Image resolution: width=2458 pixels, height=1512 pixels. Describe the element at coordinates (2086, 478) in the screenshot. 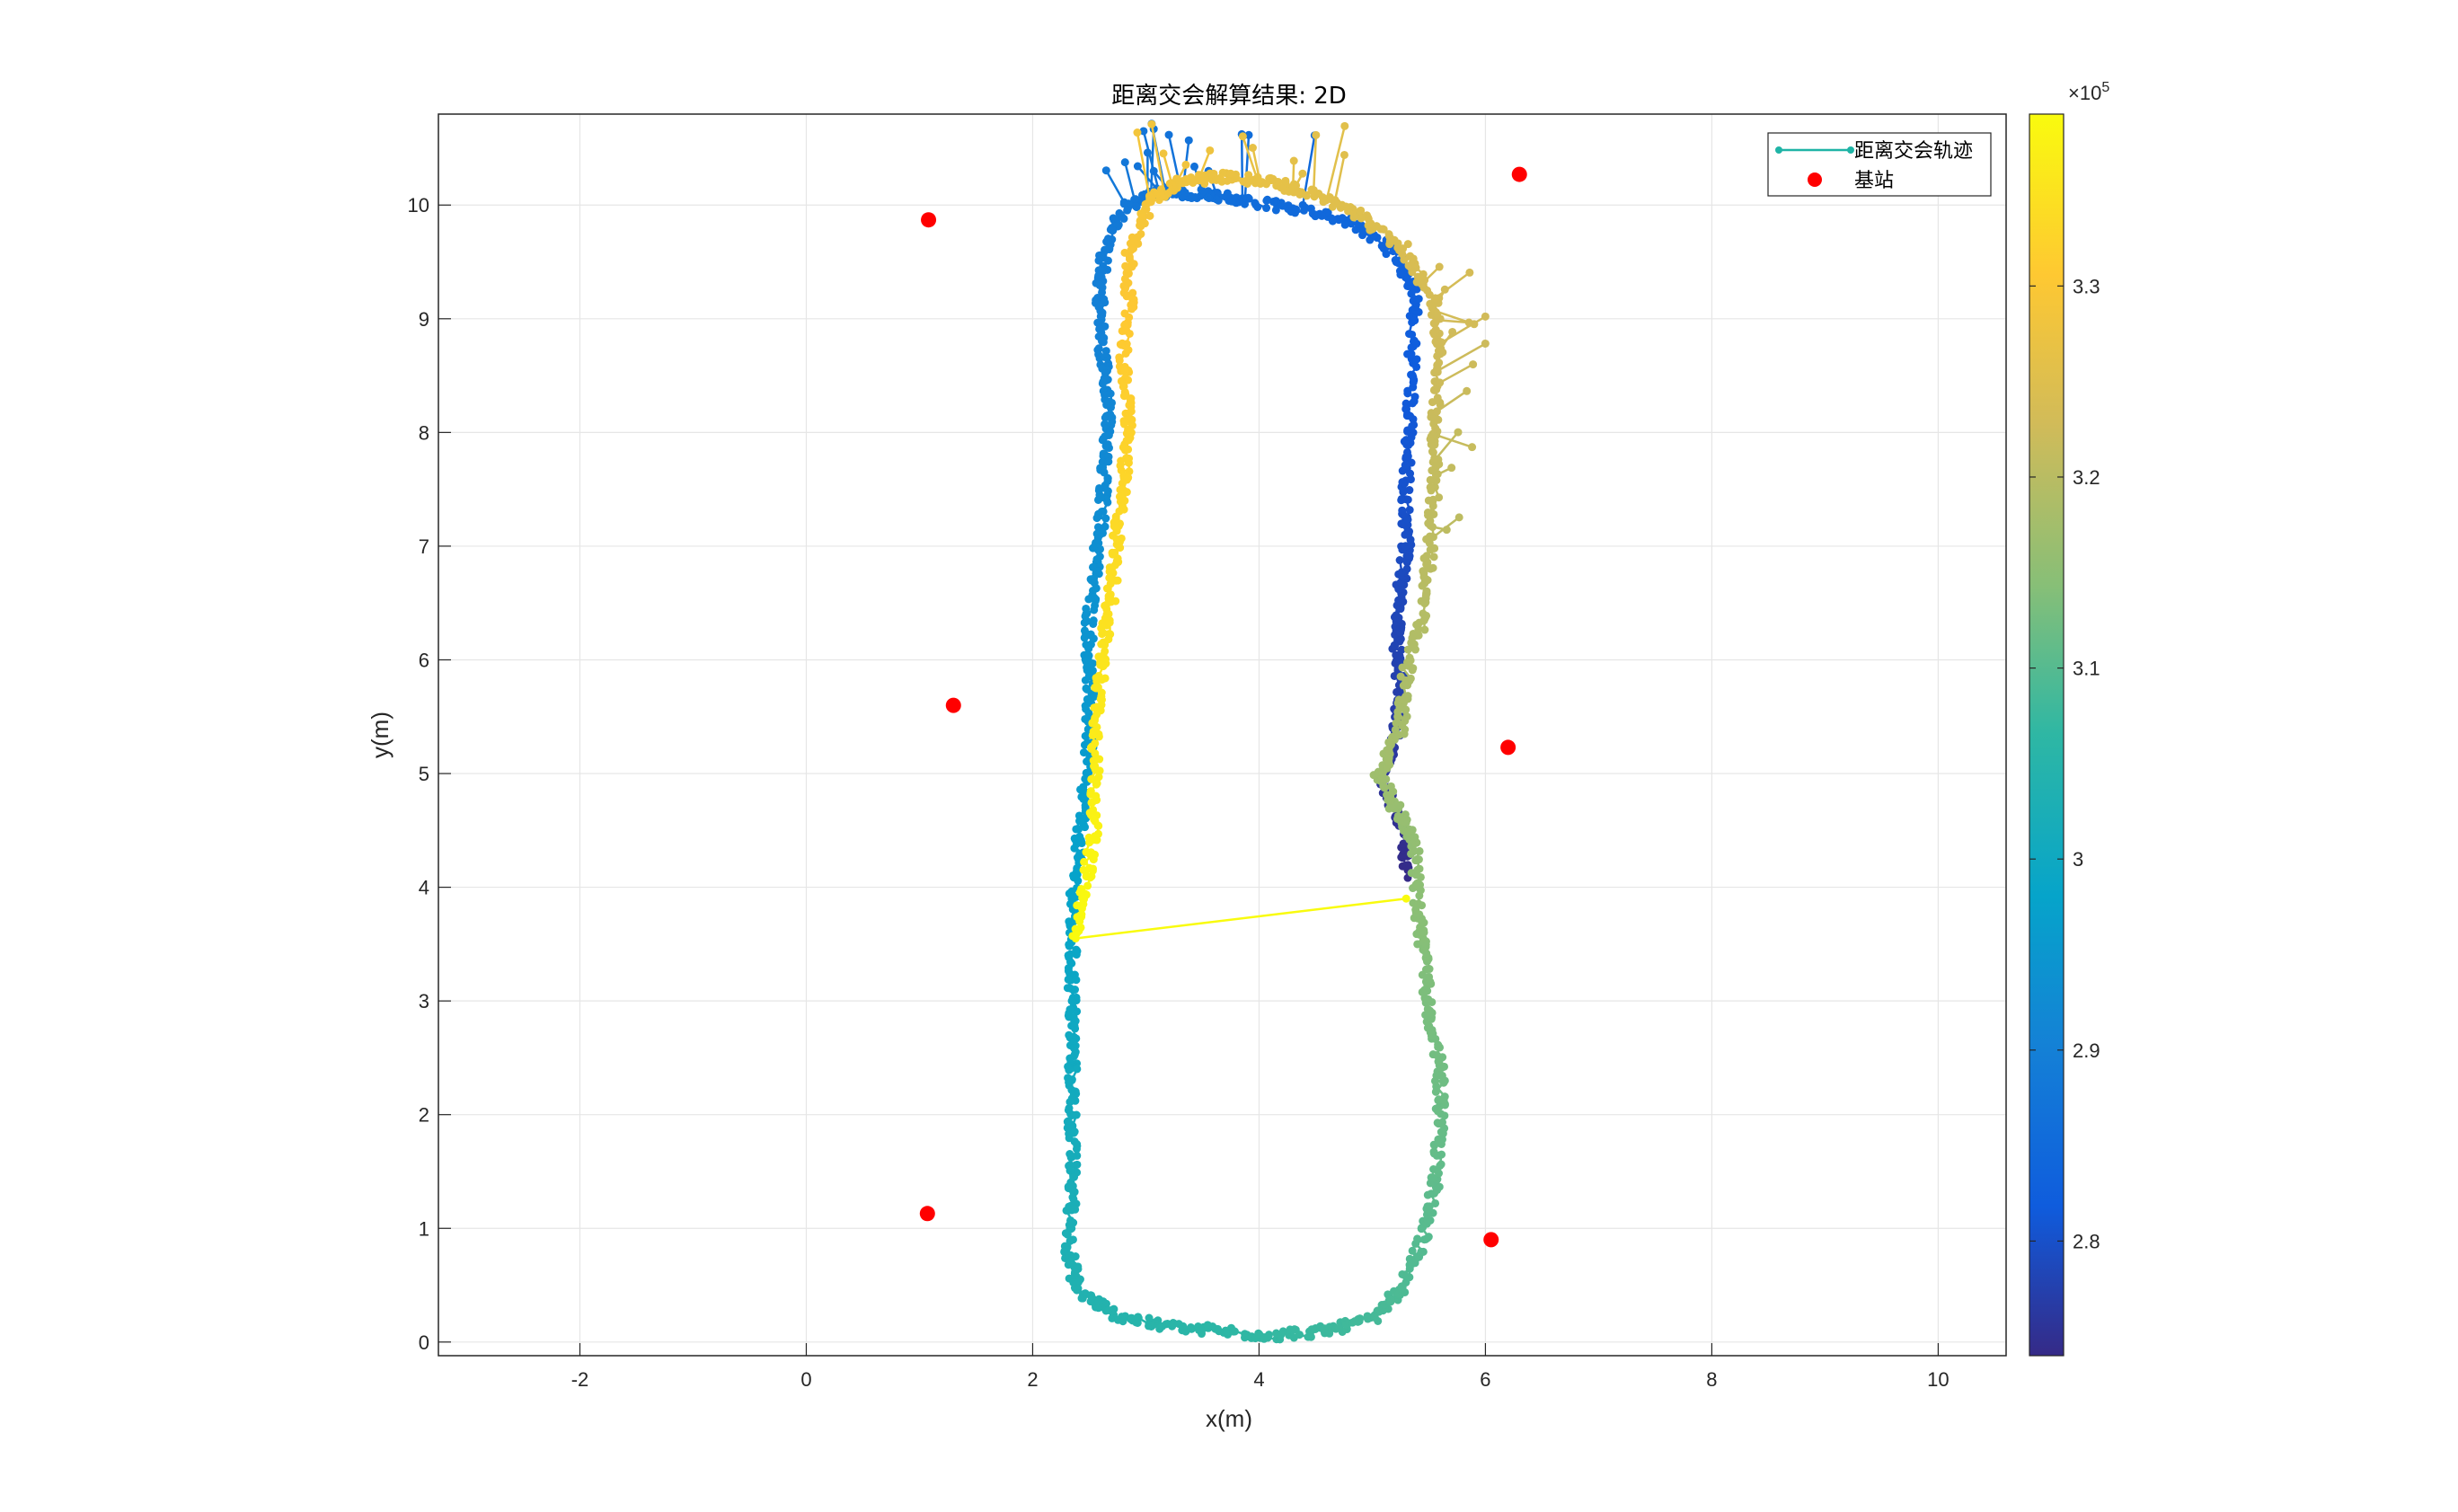

I see `colorbar-tick-label: 3.2` at that location.